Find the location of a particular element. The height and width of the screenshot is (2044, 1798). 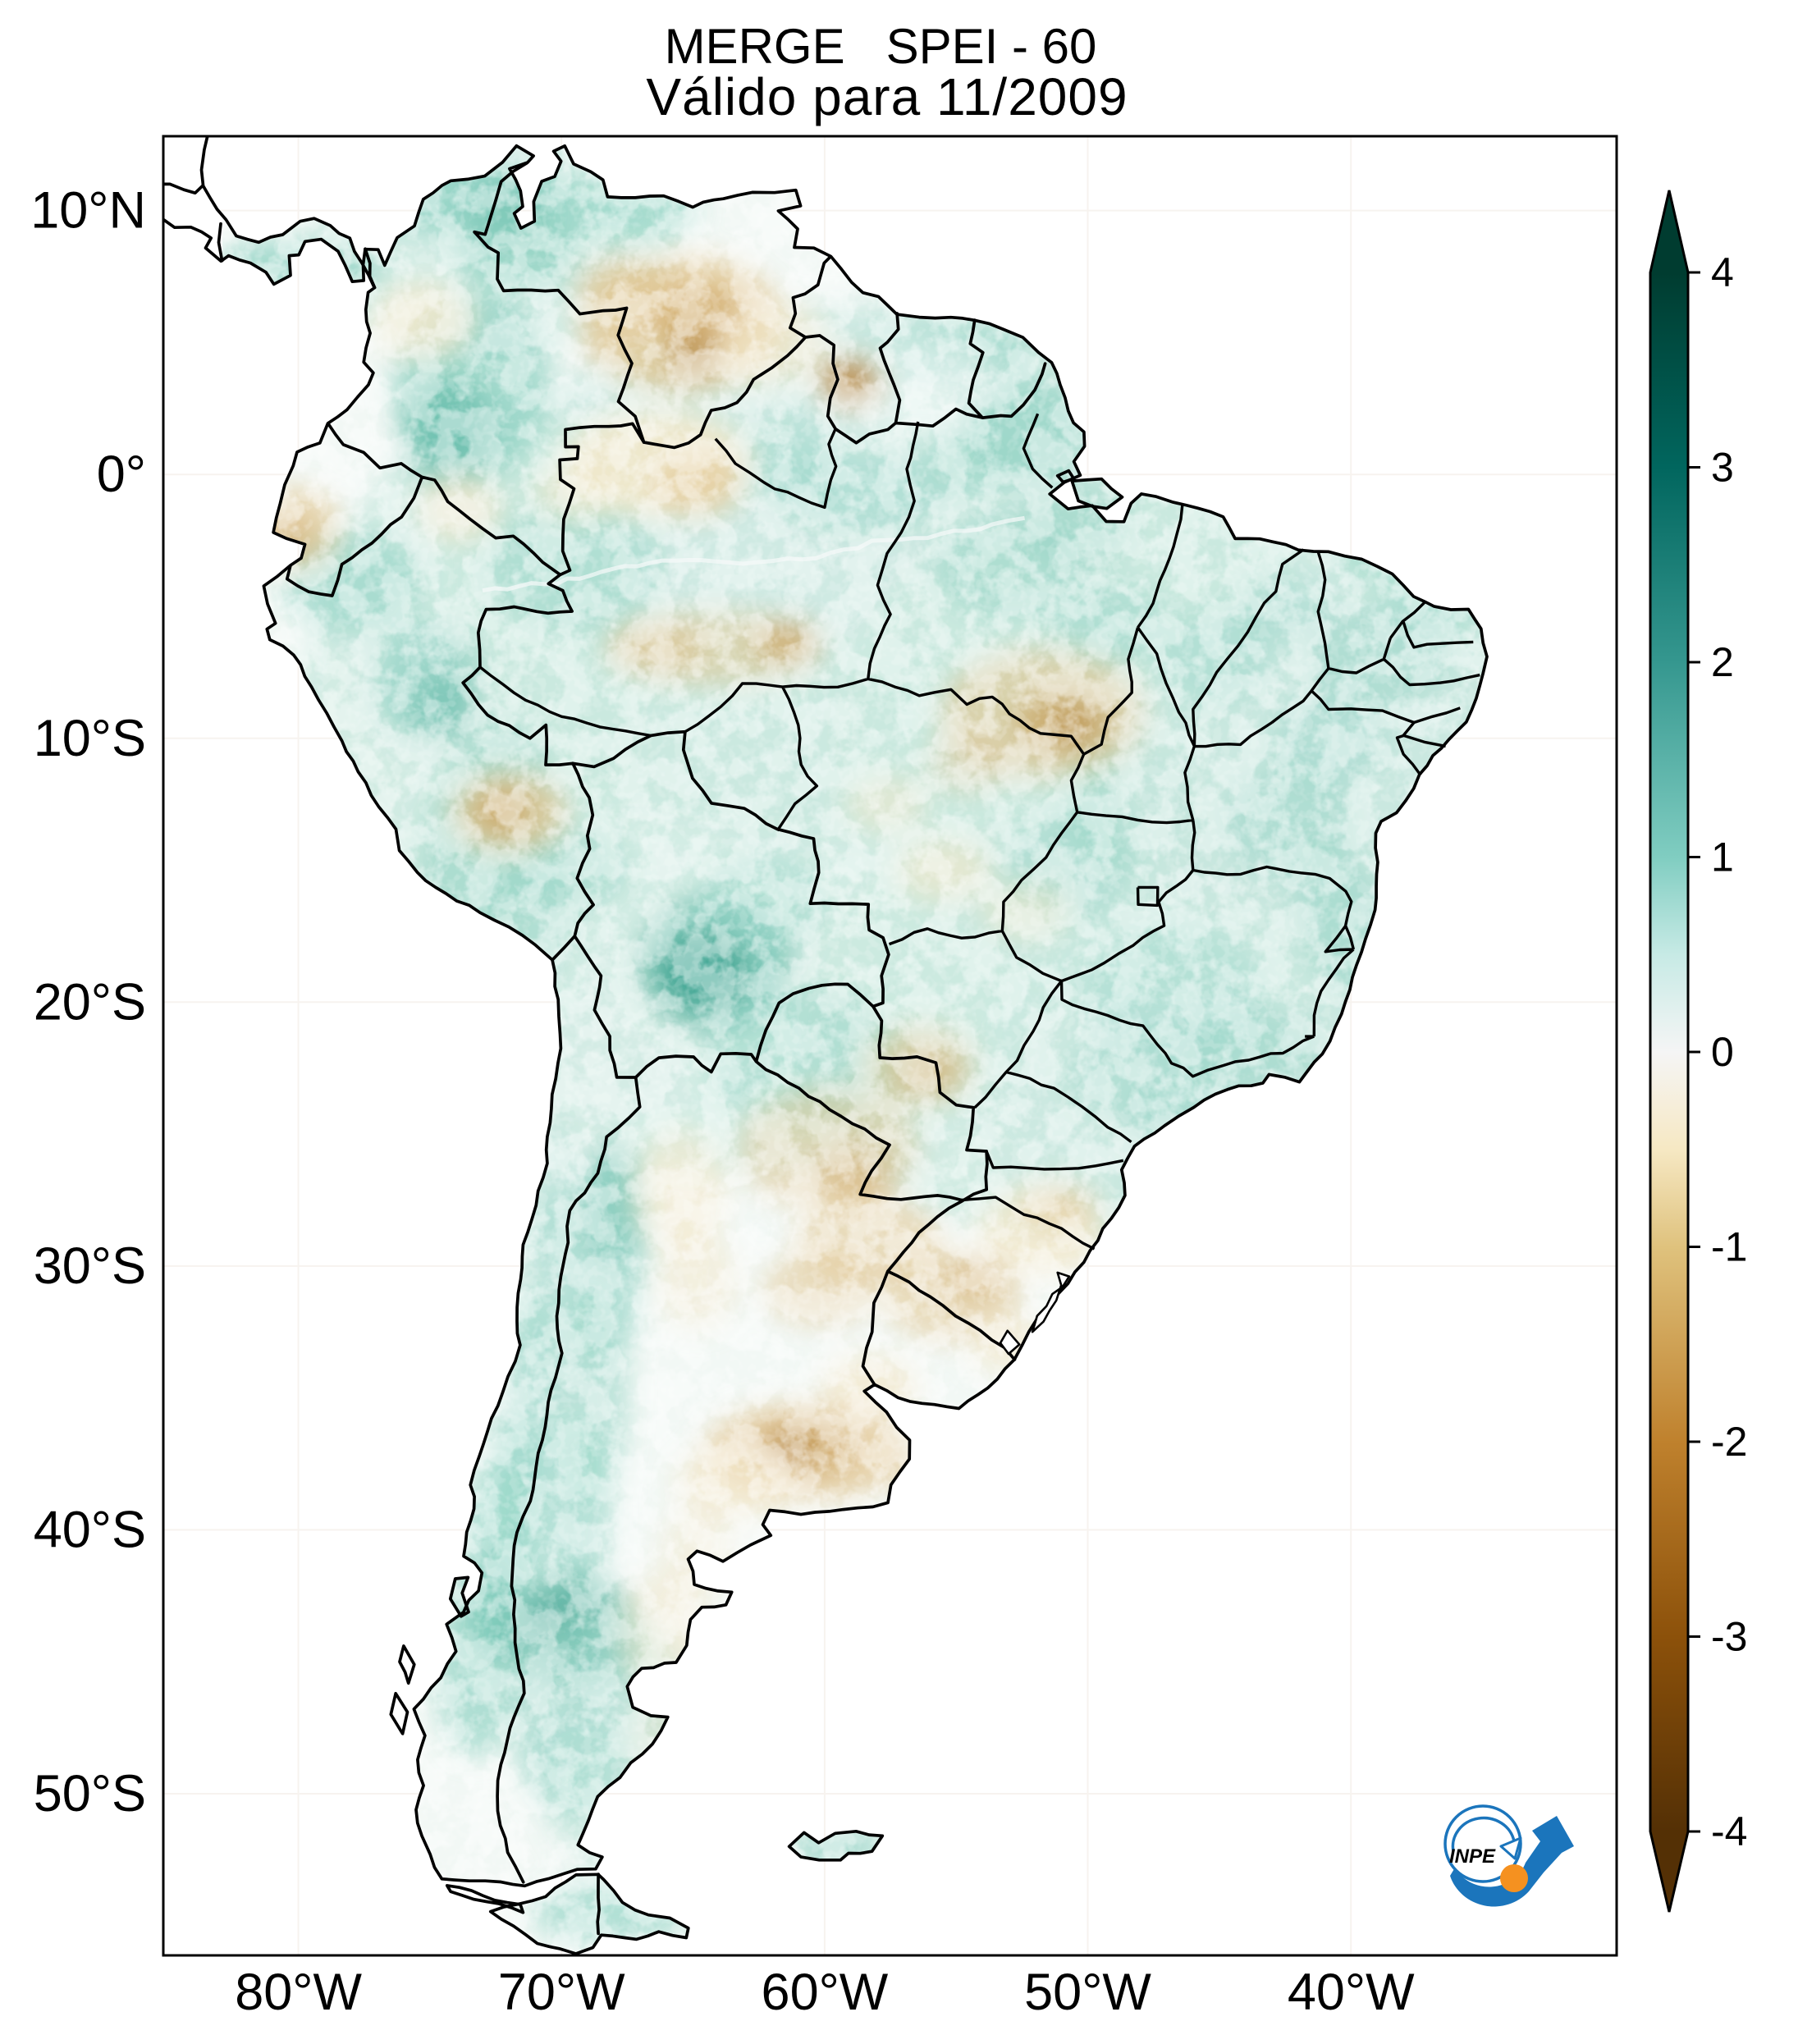

svg-text: 3 is located at coordinates (1722, 468).